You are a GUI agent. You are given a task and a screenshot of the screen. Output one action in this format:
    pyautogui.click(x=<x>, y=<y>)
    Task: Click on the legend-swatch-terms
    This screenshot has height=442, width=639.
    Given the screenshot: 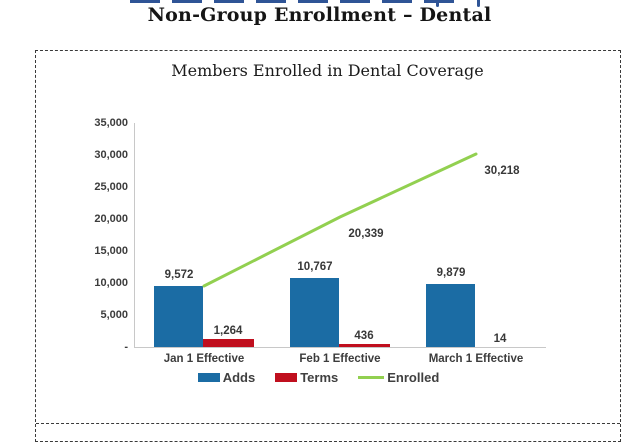 What is the action you would take?
    pyautogui.click(x=286, y=377)
    